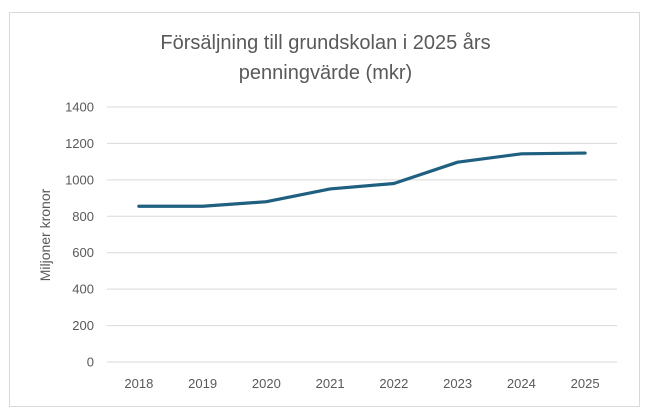 This screenshot has height=420, width=651. Describe the element at coordinates (83, 289) in the screenshot. I see `y-tick-label: 400` at that location.